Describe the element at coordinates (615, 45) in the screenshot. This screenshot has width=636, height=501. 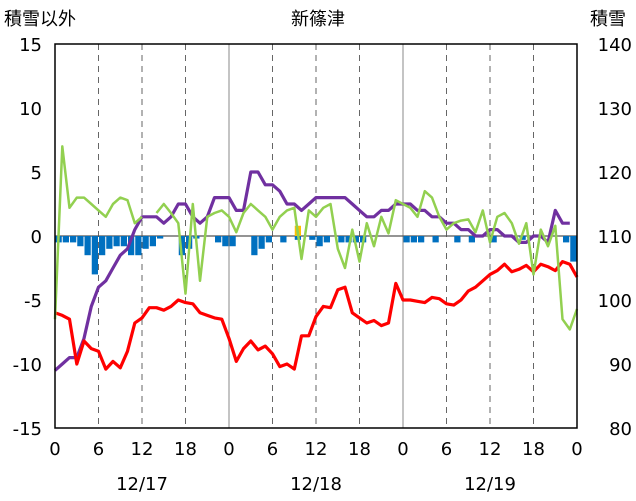
I see `y-right-tick-label: 140` at that location.